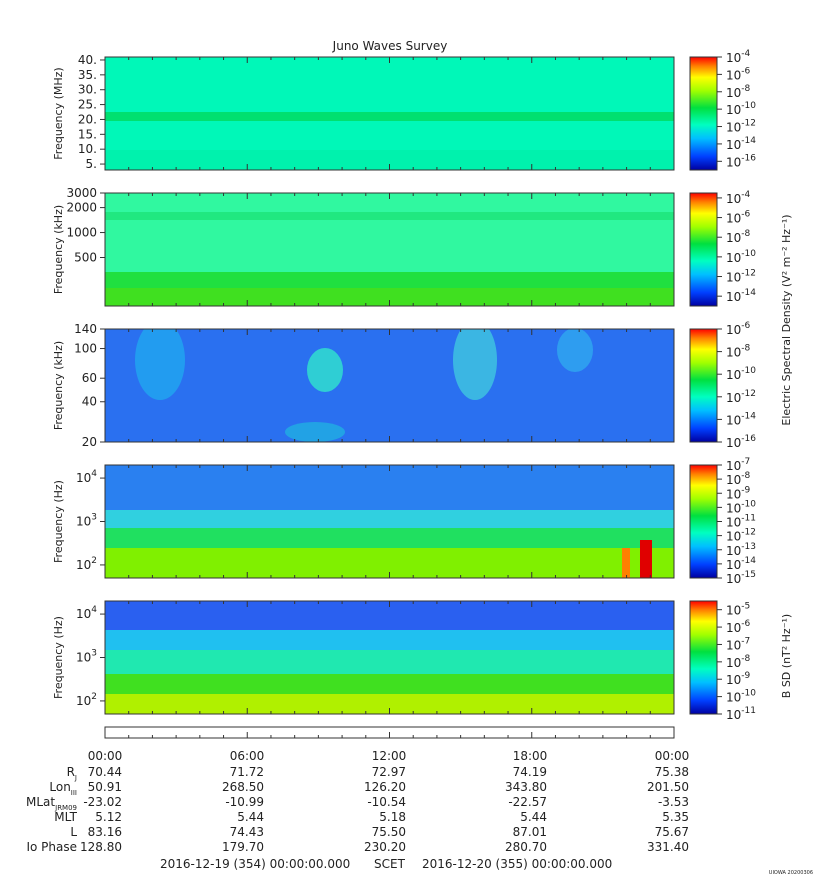 The image size is (815, 880). Describe the element at coordinates (247, 772) in the screenshot. I see `row-value: 71.72` at that location.